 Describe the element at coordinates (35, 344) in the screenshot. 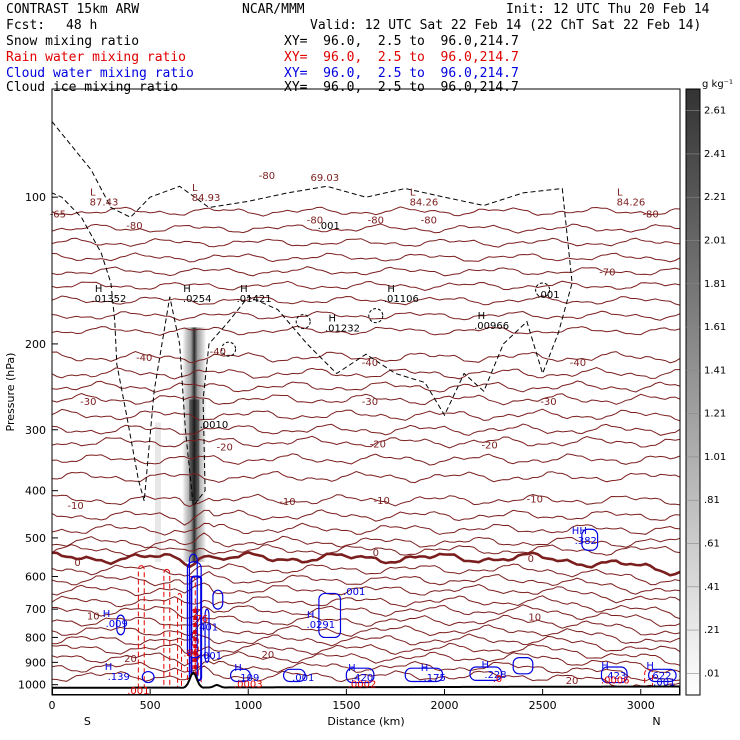

I see `y-tick-label: 200` at that location.